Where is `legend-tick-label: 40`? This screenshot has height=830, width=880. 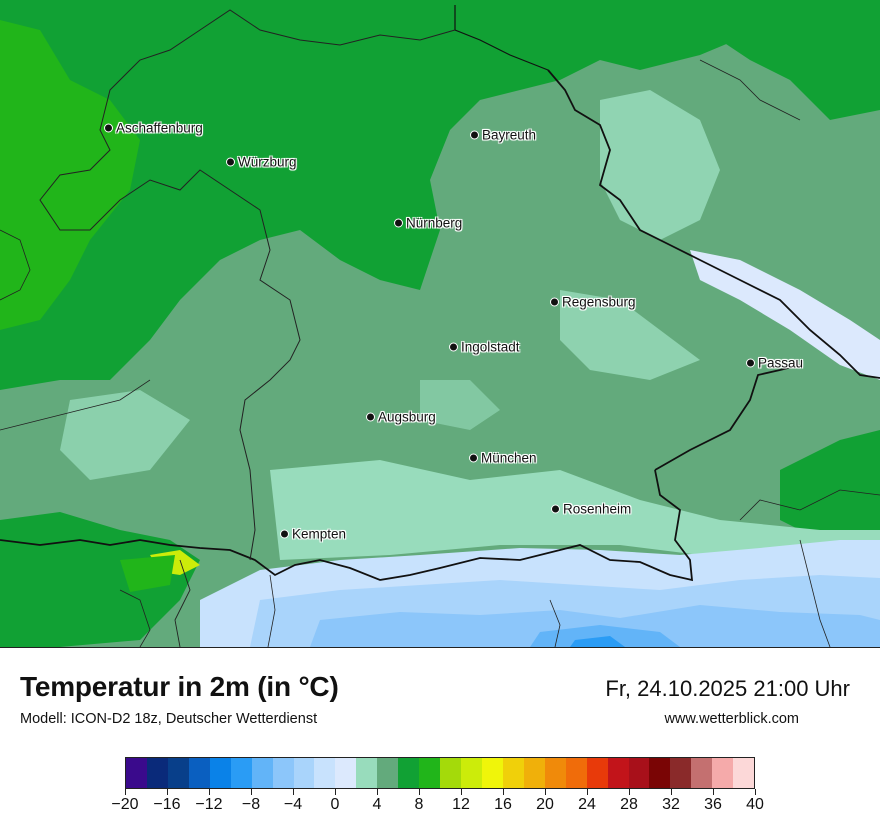 legend-tick-label: 40 is located at coordinates (755, 804).